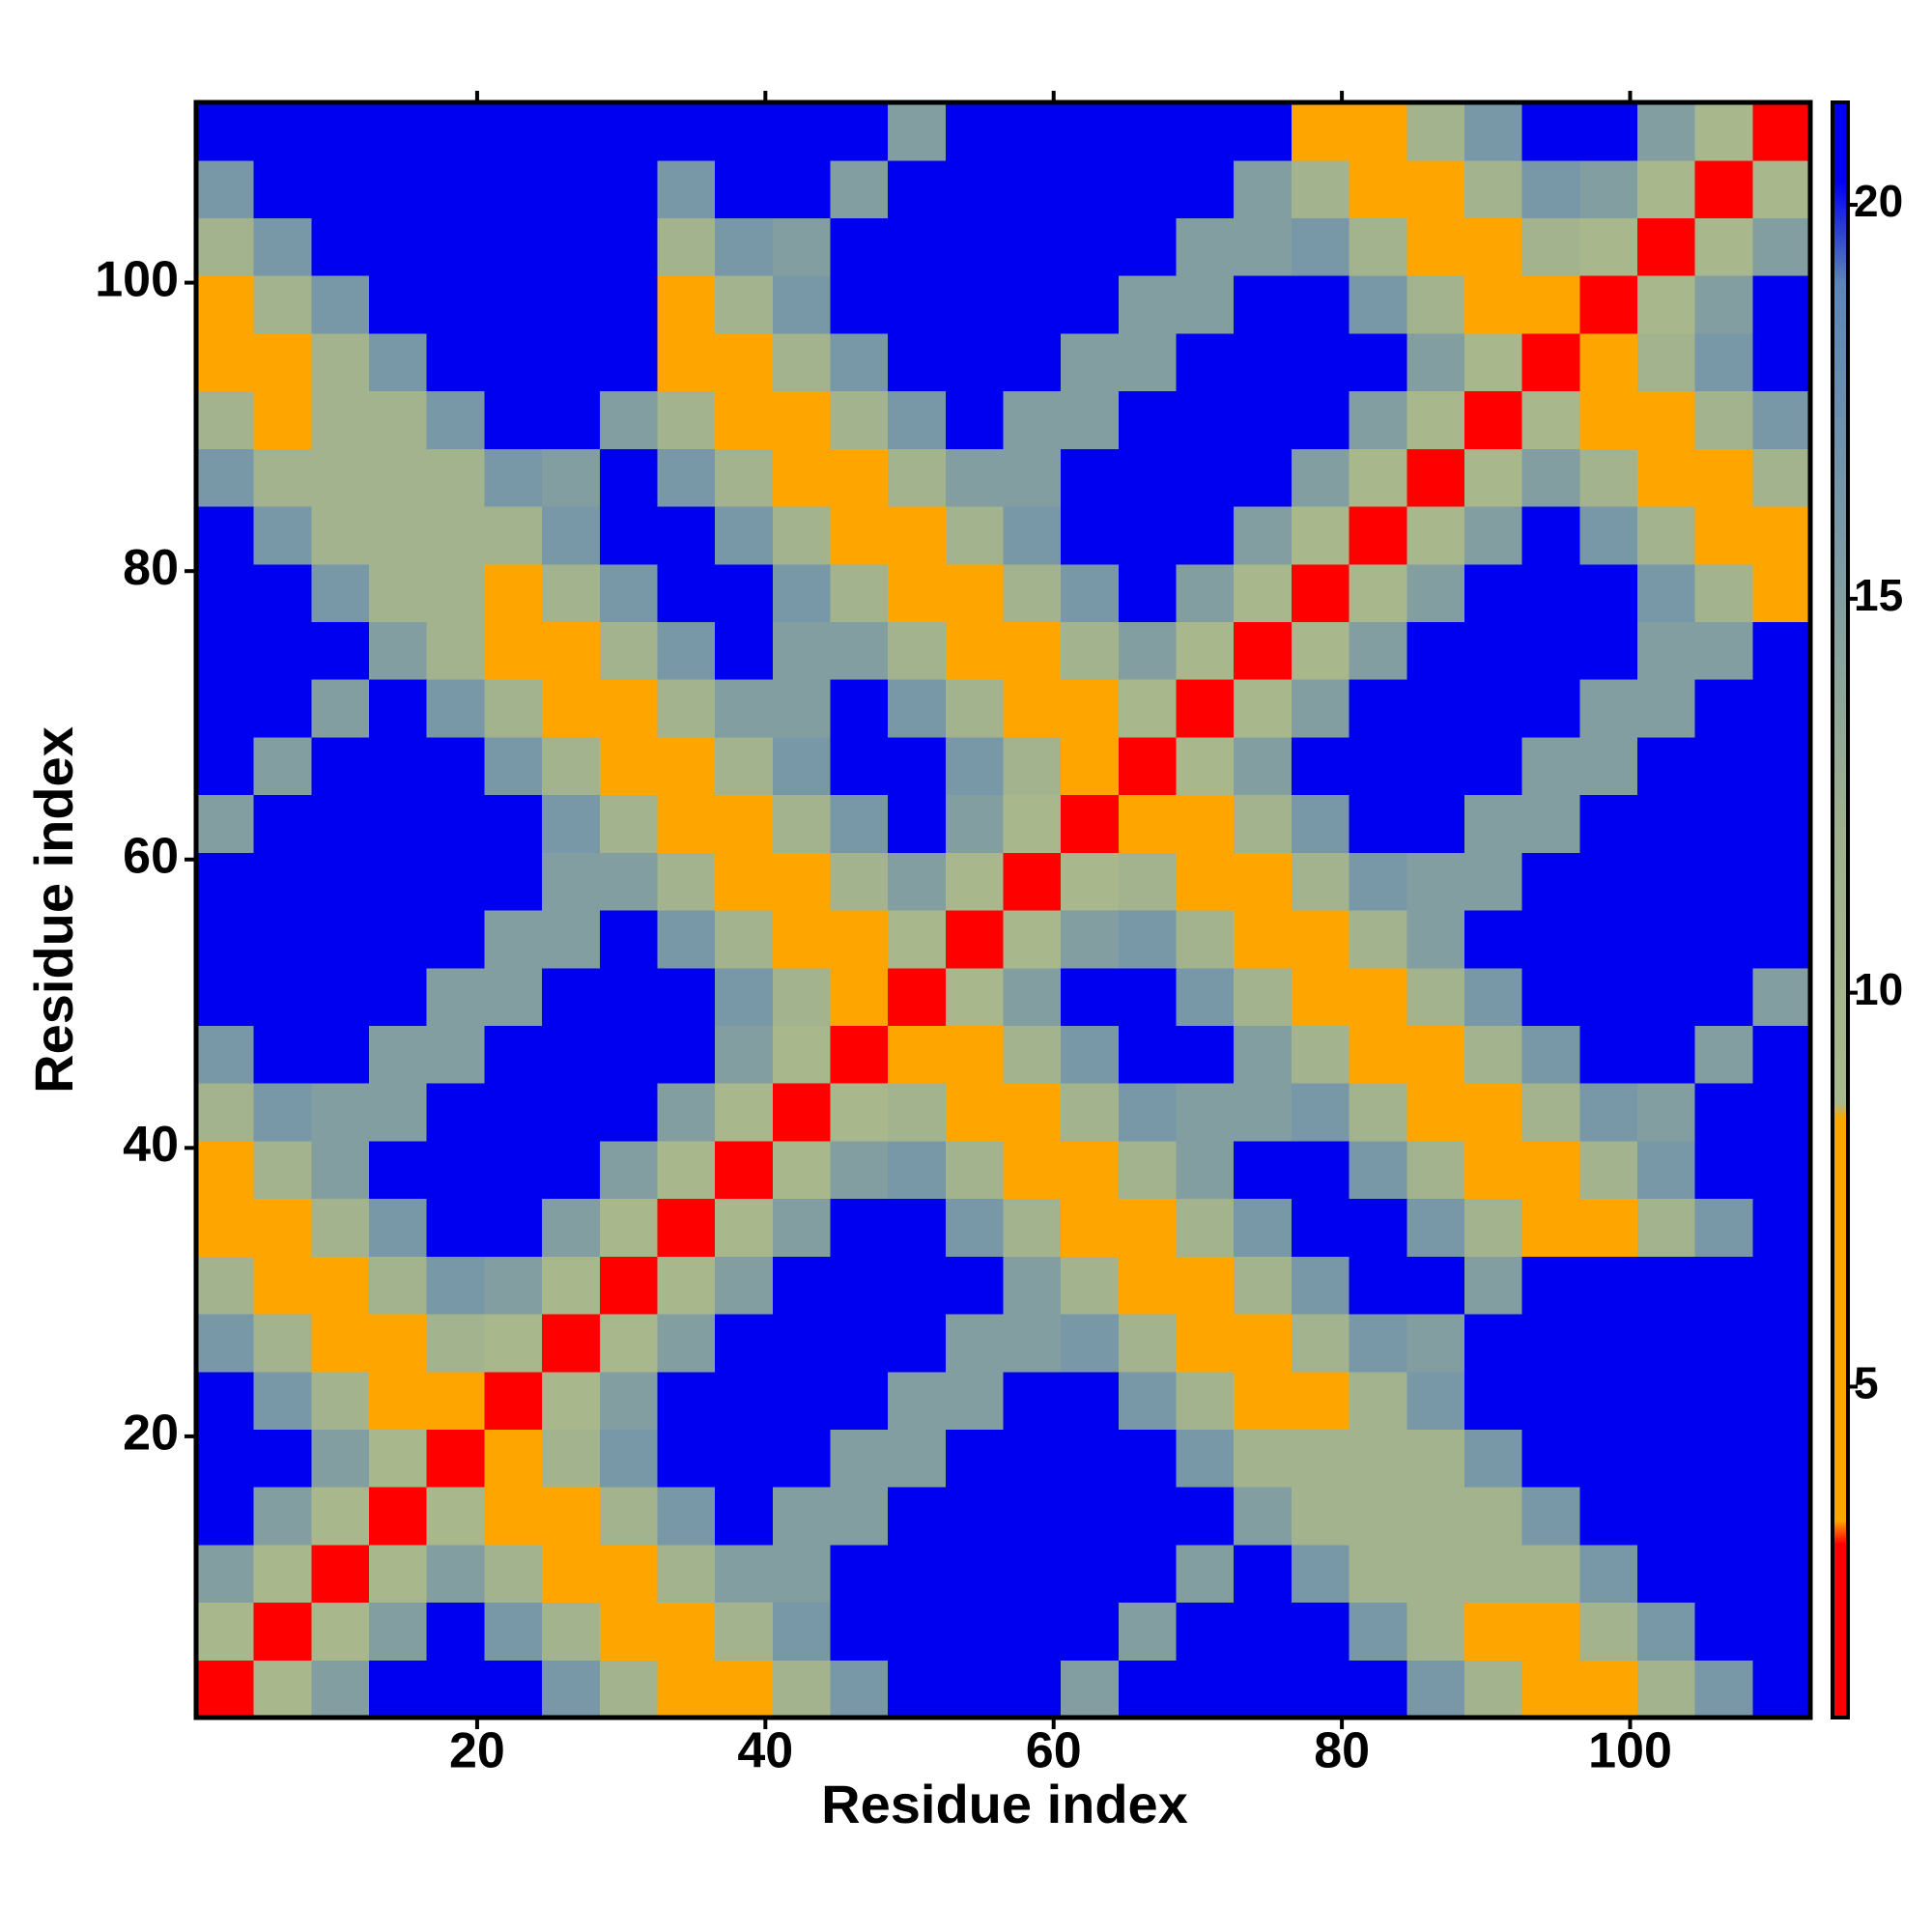 Image resolution: width=1932 pixels, height=1932 pixels. What do you see at coordinates (151, 856) in the screenshot?
I see `y-tick-label: 60` at bounding box center [151, 856].